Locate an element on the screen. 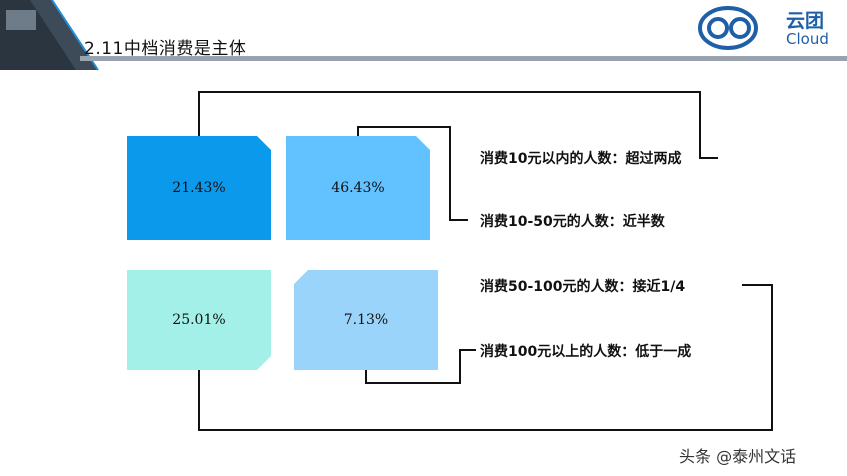 The width and height of the screenshot is (847, 476). segment-value: 25.01% is located at coordinates (199, 320).